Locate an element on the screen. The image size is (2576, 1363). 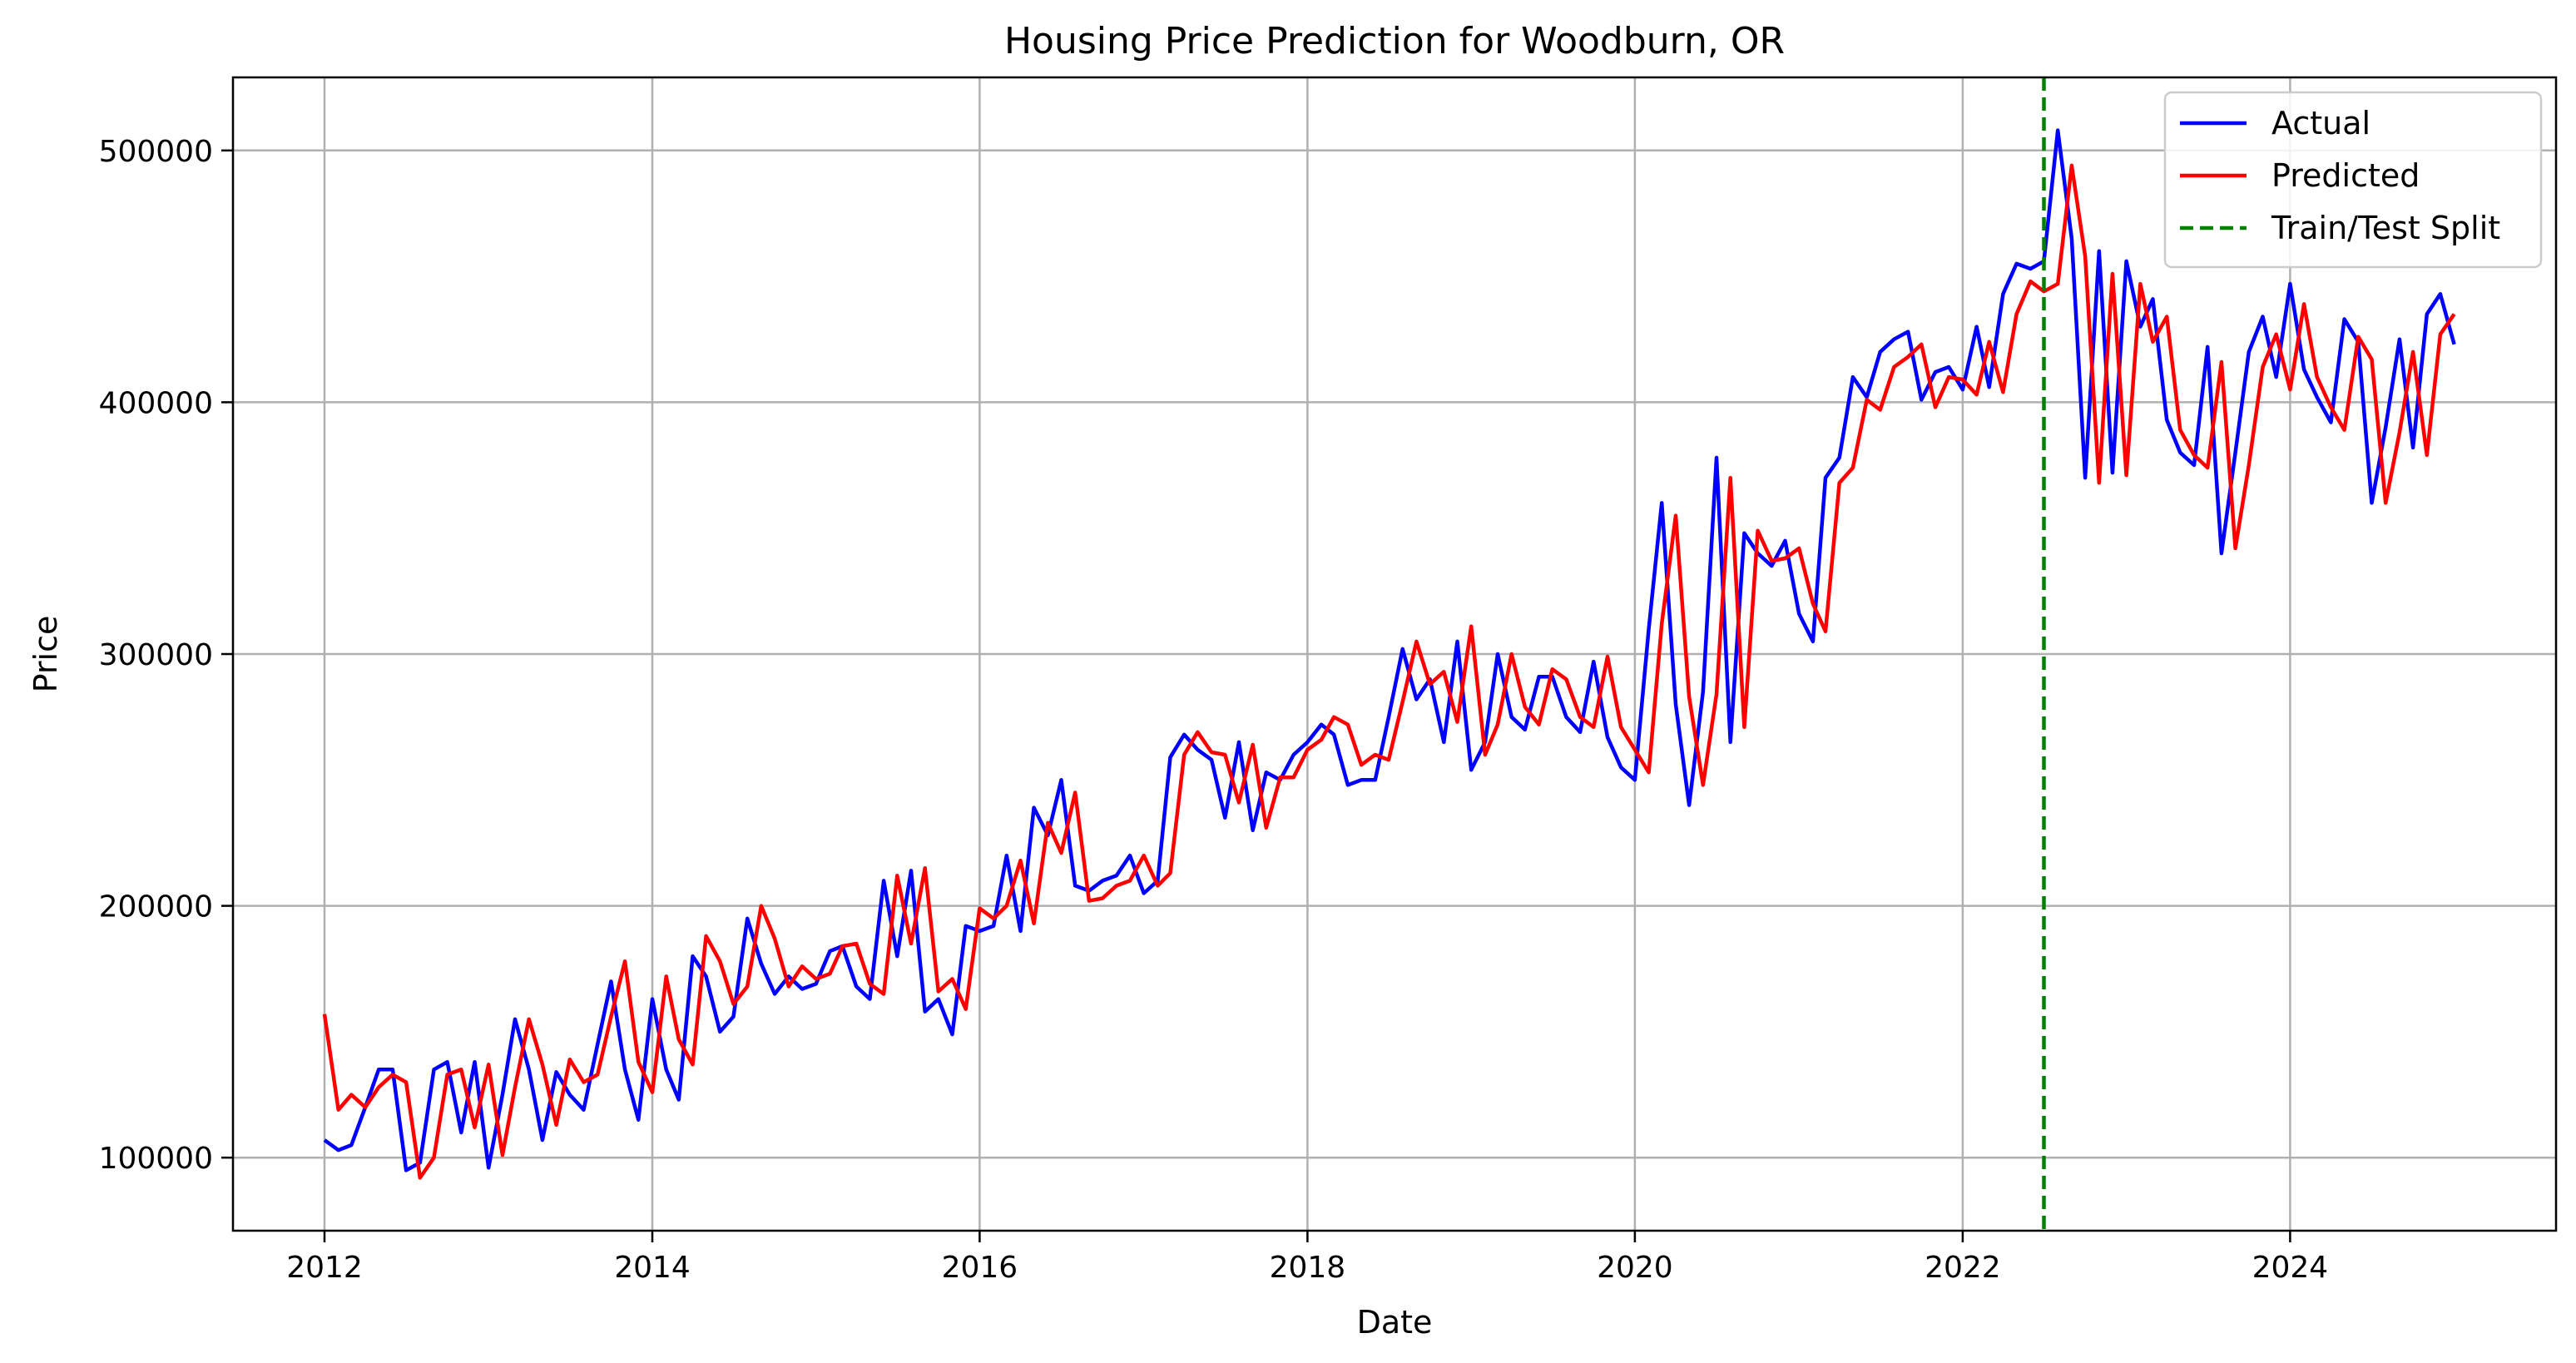
y-axis-label: Price is located at coordinates (45, 654).